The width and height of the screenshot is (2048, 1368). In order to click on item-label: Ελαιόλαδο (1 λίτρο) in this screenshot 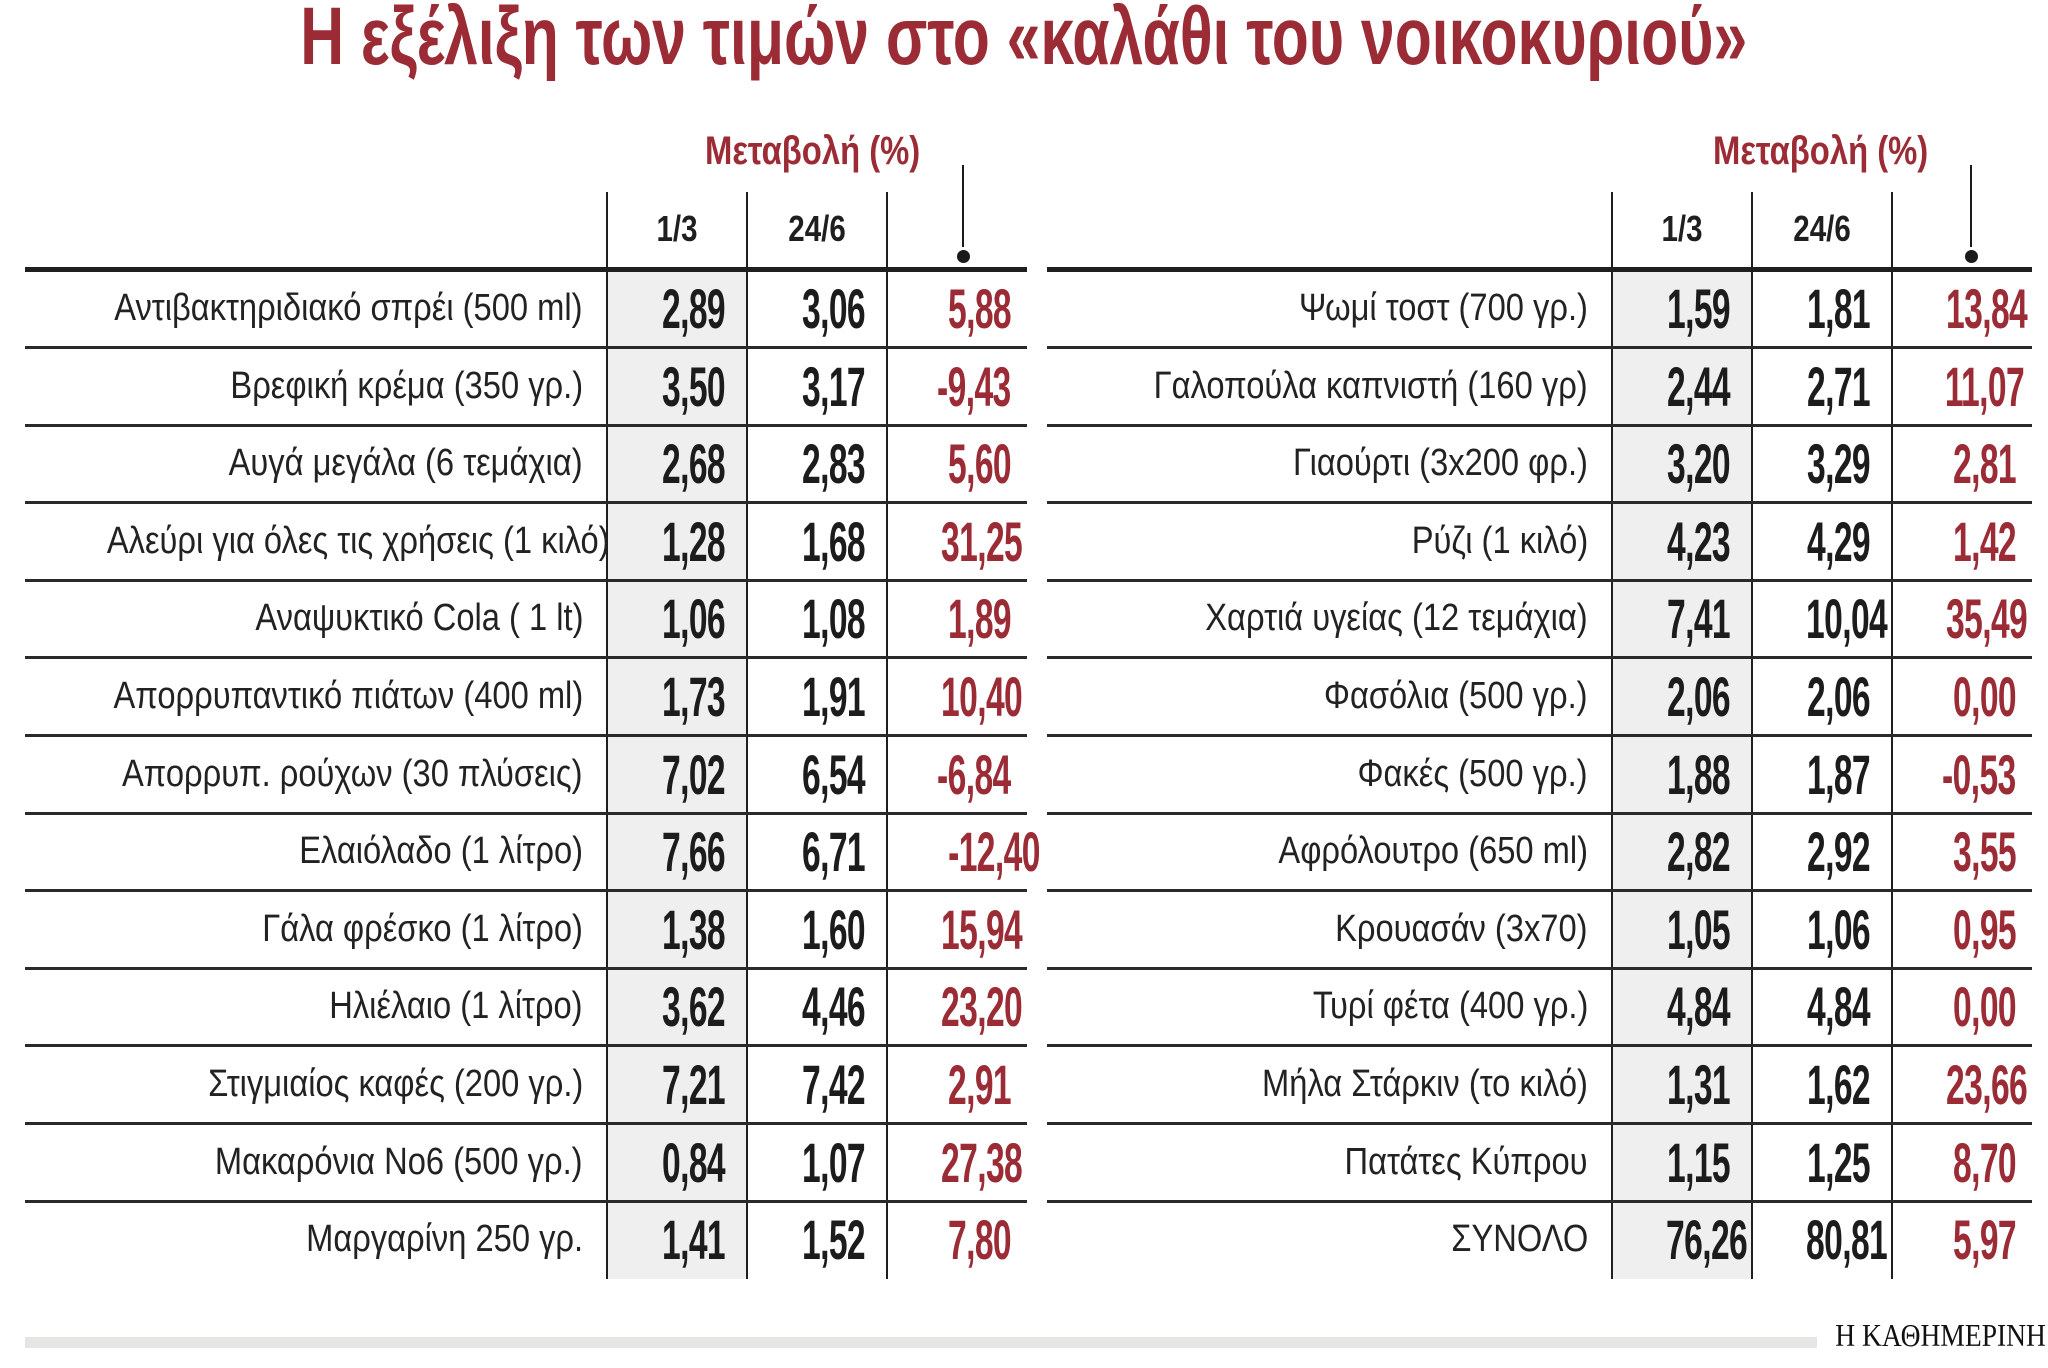, I will do `click(441, 851)`.